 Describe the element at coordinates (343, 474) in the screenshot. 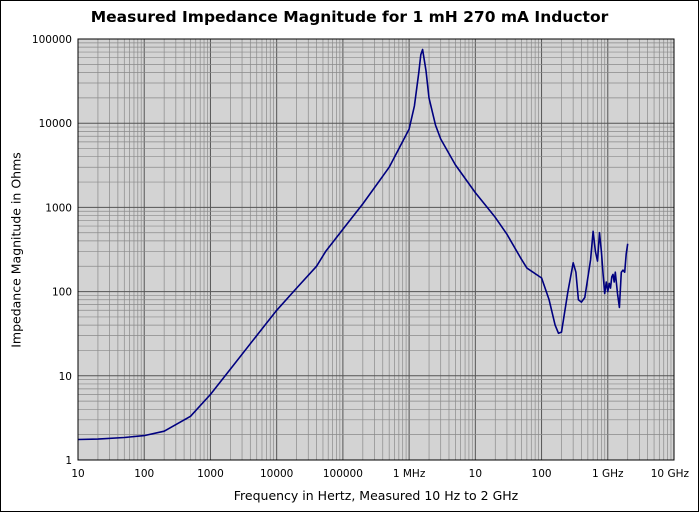

I see `x-tick-label: 100000` at that location.